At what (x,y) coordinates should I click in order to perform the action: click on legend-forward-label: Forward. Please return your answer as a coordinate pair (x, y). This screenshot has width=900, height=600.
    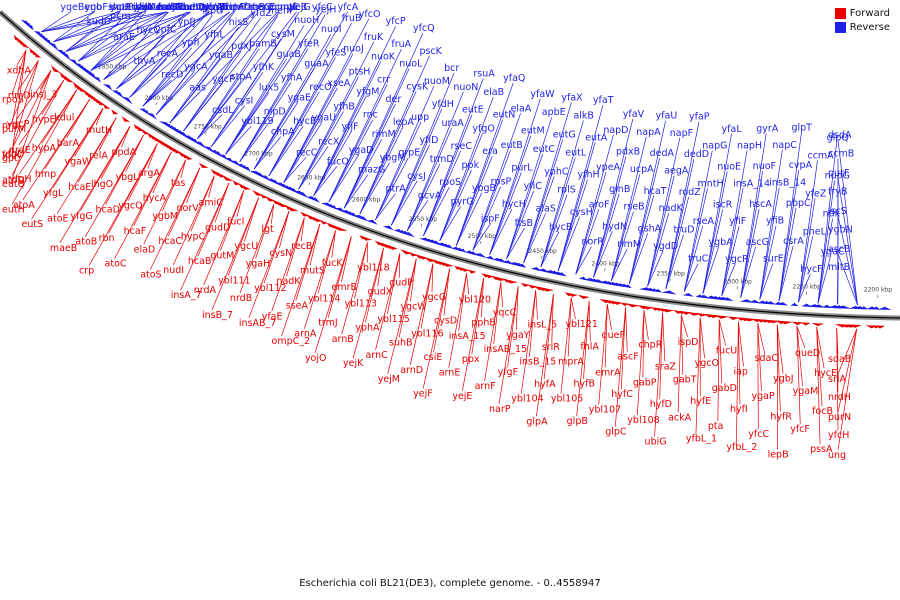
    Looking at the image, I should click on (869, 13).